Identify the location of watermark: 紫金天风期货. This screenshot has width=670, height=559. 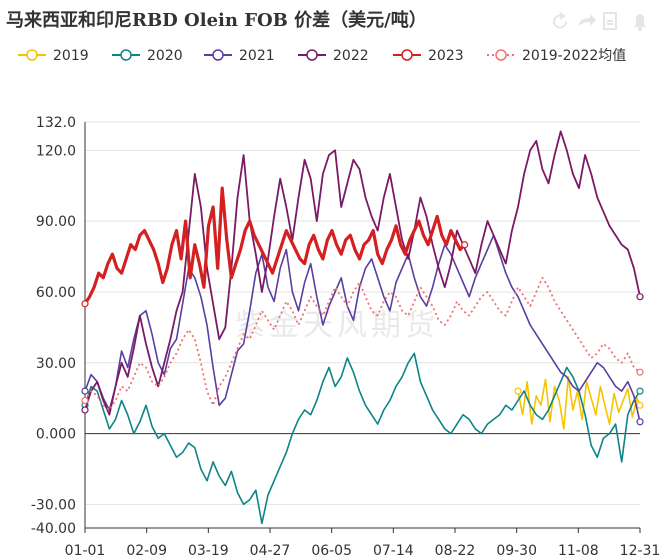
(337, 325).